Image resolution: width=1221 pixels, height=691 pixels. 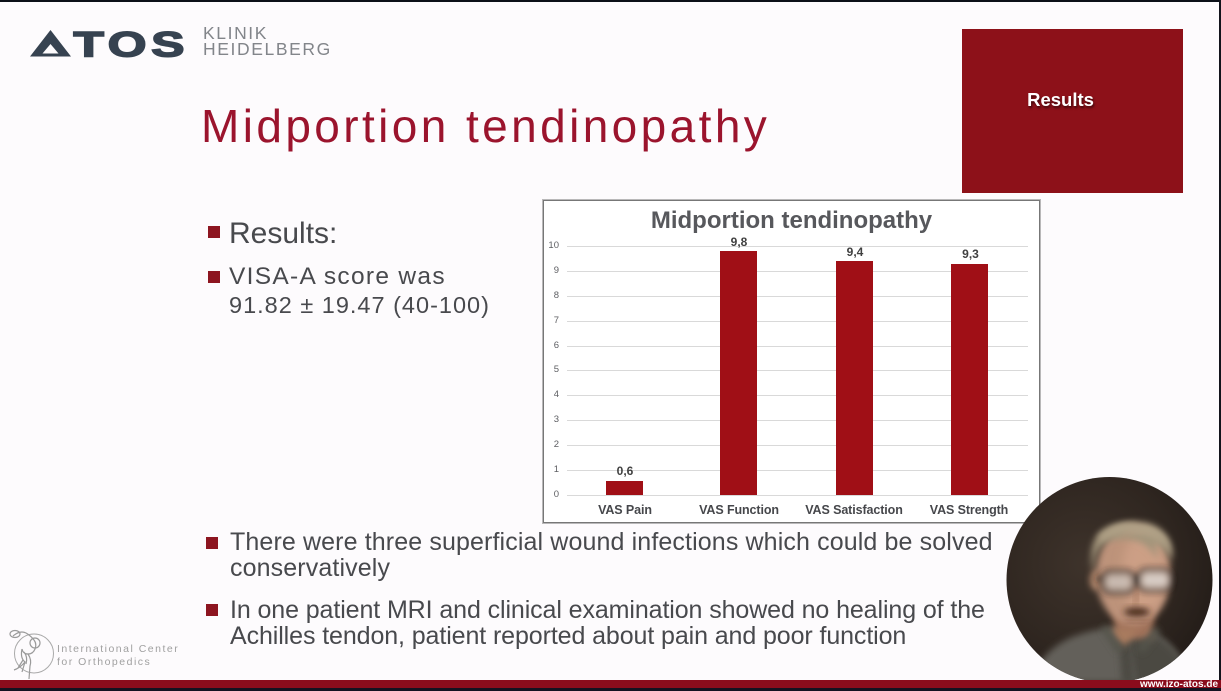 What do you see at coordinates (131, 44) in the screenshot?
I see `svg-text: TOS` at bounding box center [131, 44].